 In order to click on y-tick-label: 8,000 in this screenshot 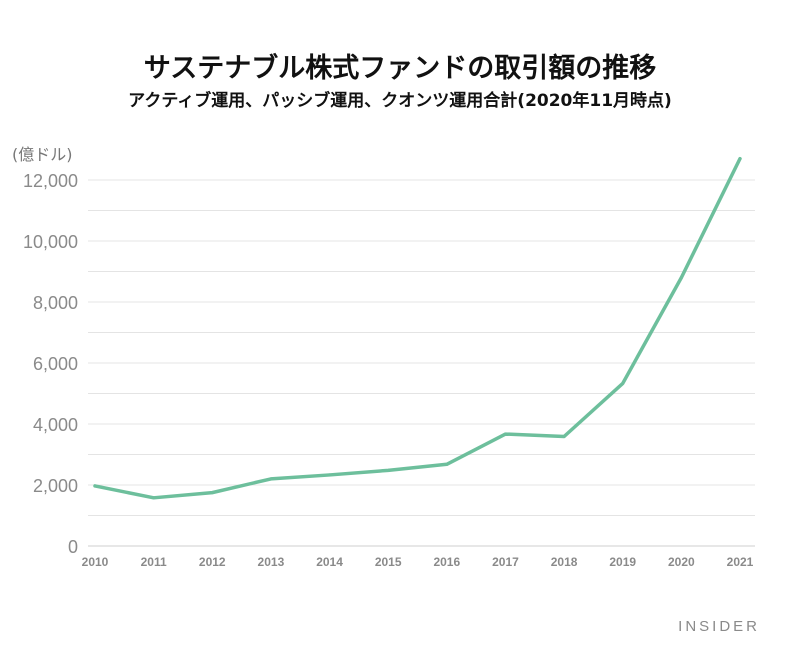, I will do `click(55, 303)`.